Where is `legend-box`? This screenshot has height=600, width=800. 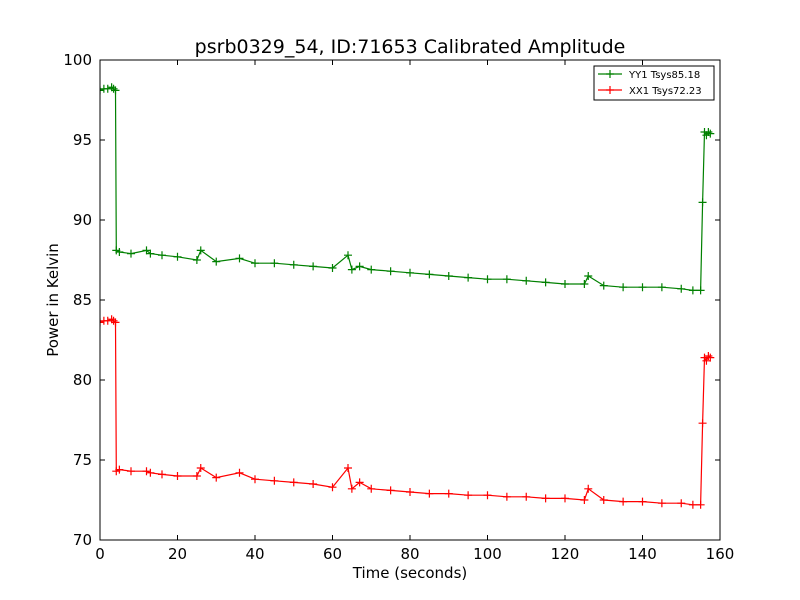 legend-box is located at coordinates (654, 83).